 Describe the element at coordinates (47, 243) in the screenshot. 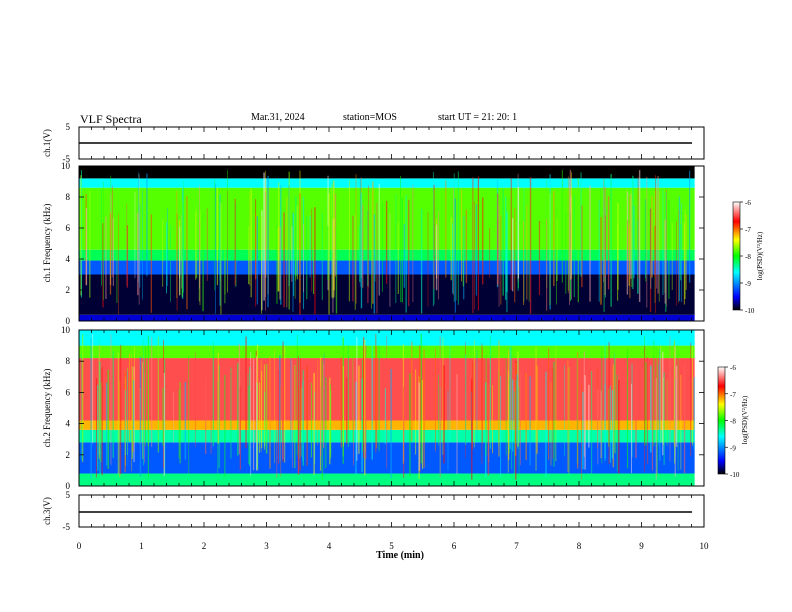

I see `ch1-spectrogram-ylabel: ch.1 Frequency (kHz)` at that location.